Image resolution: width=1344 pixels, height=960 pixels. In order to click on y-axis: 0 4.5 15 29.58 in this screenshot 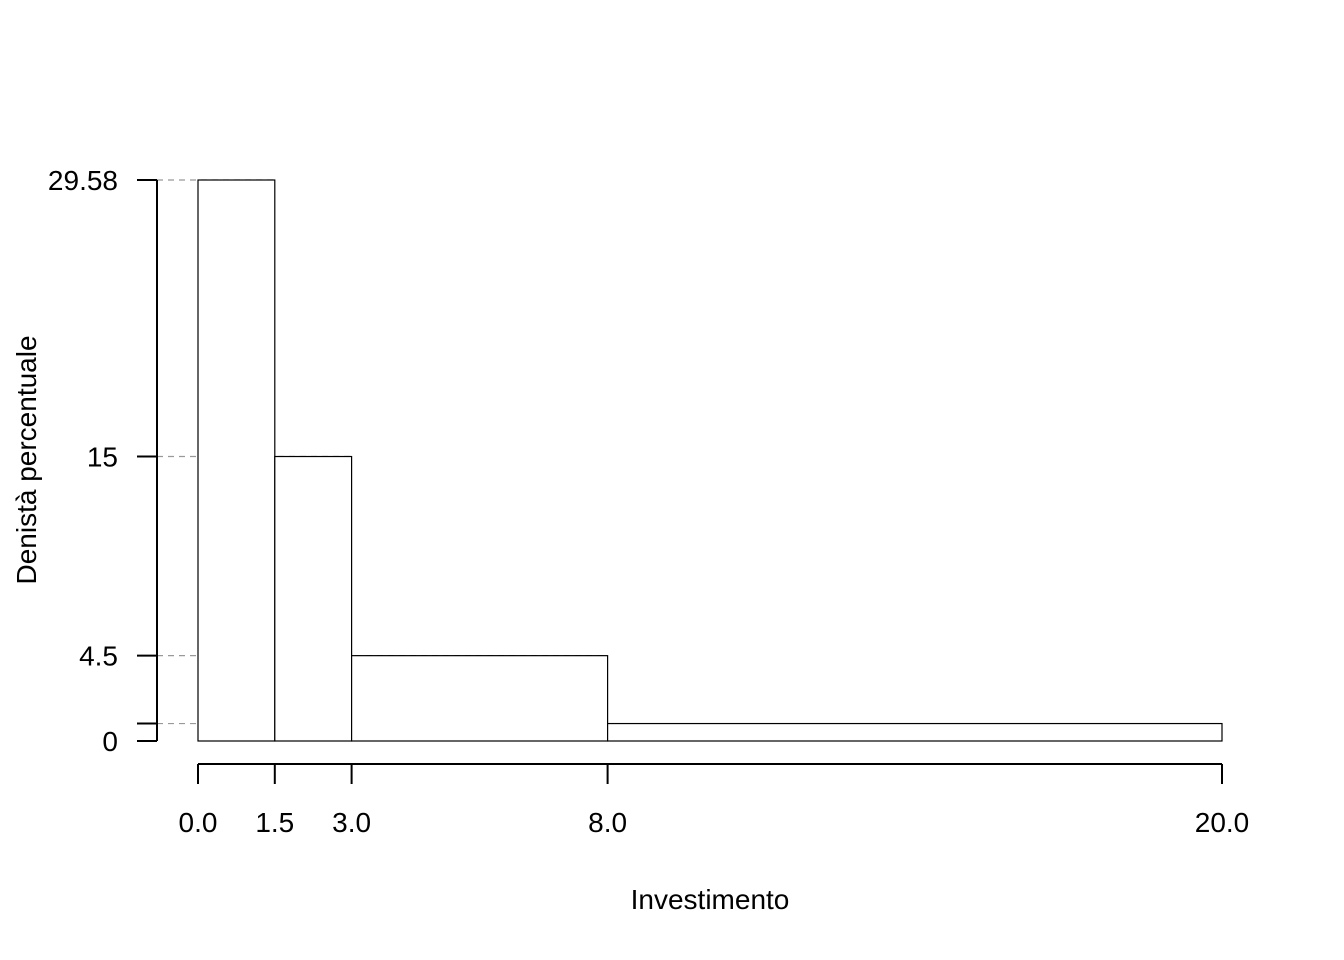, I will do `click(103, 461)`.